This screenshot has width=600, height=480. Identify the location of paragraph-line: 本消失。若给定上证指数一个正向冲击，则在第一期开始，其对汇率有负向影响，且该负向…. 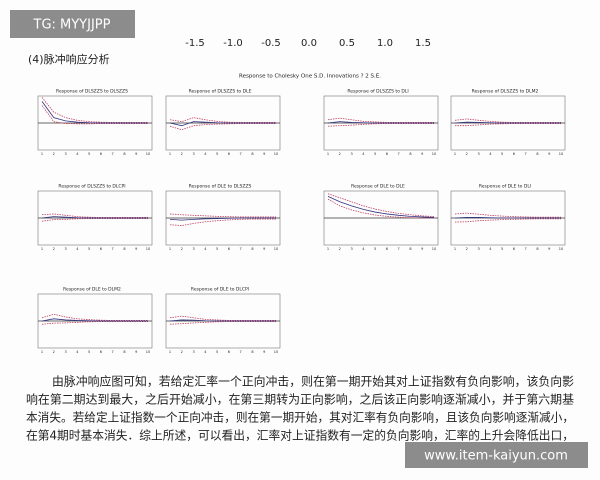
(300, 417).